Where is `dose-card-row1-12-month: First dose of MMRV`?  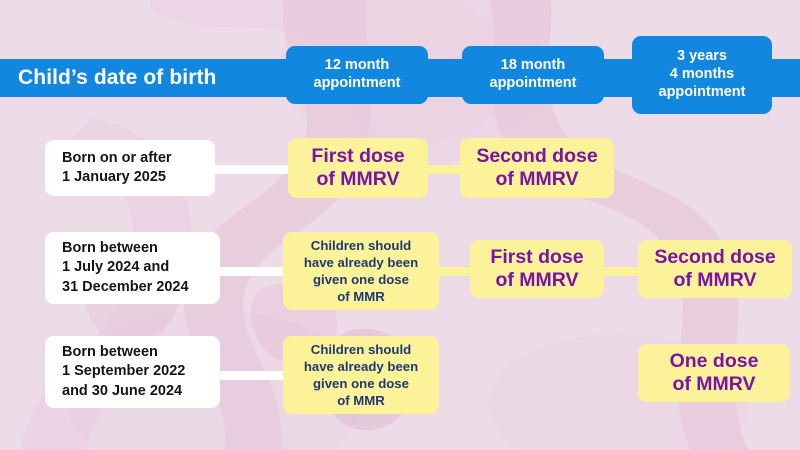 dose-card-row1-12-month: First dose of MMRV is located at coordinates (358, 168).